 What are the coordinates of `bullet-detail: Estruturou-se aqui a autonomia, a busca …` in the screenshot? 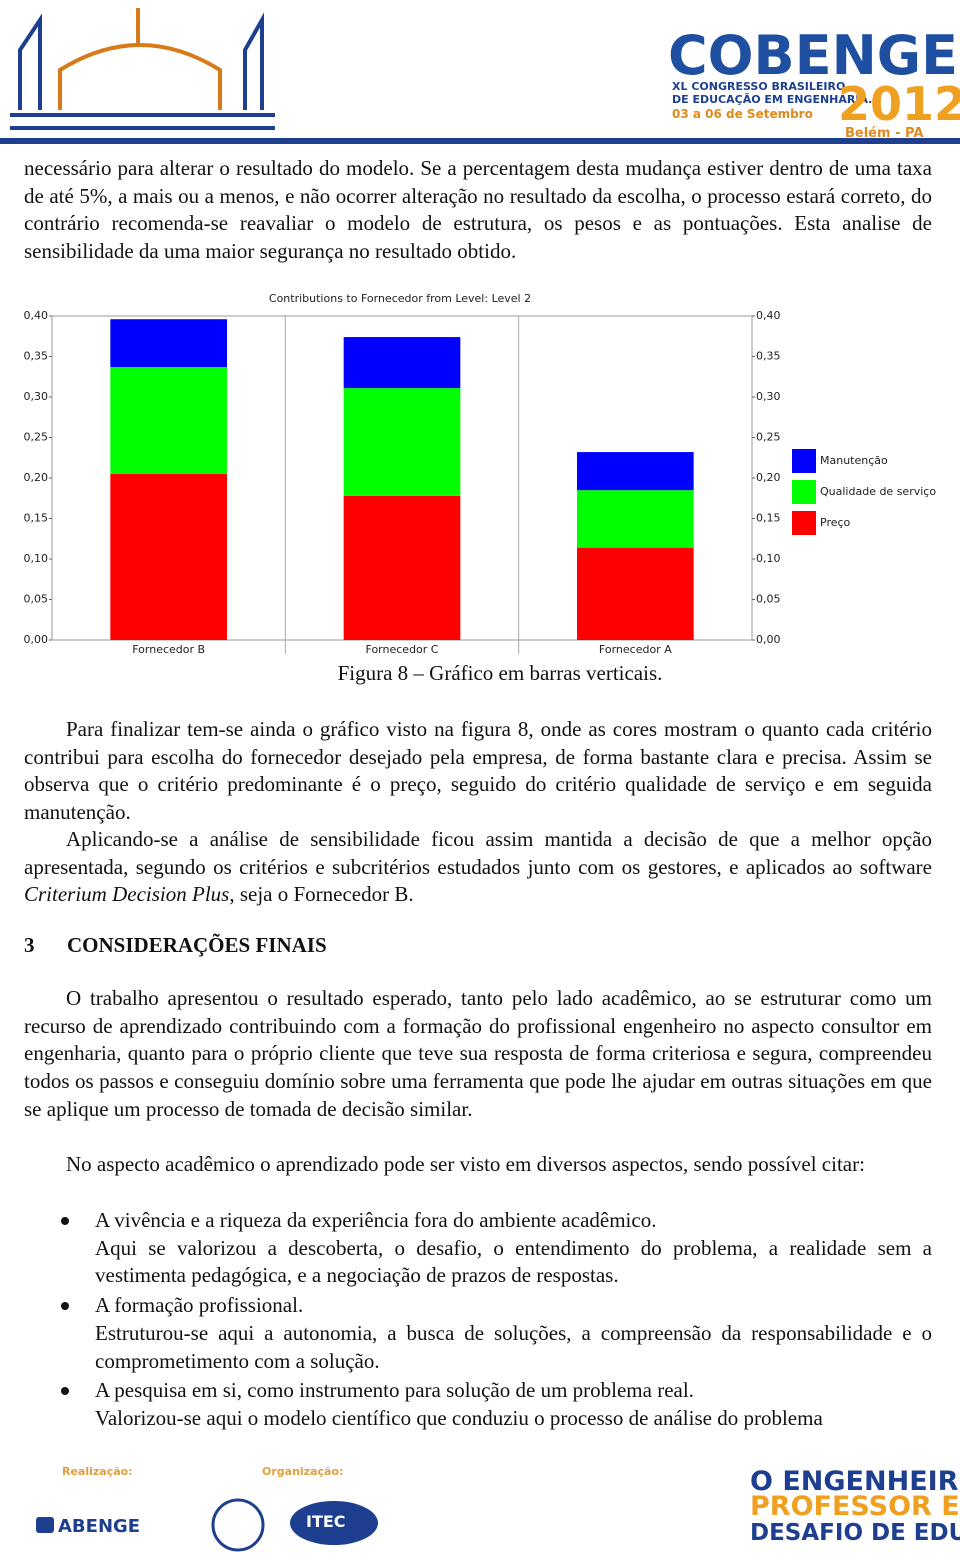 It's located at (513, 1346).